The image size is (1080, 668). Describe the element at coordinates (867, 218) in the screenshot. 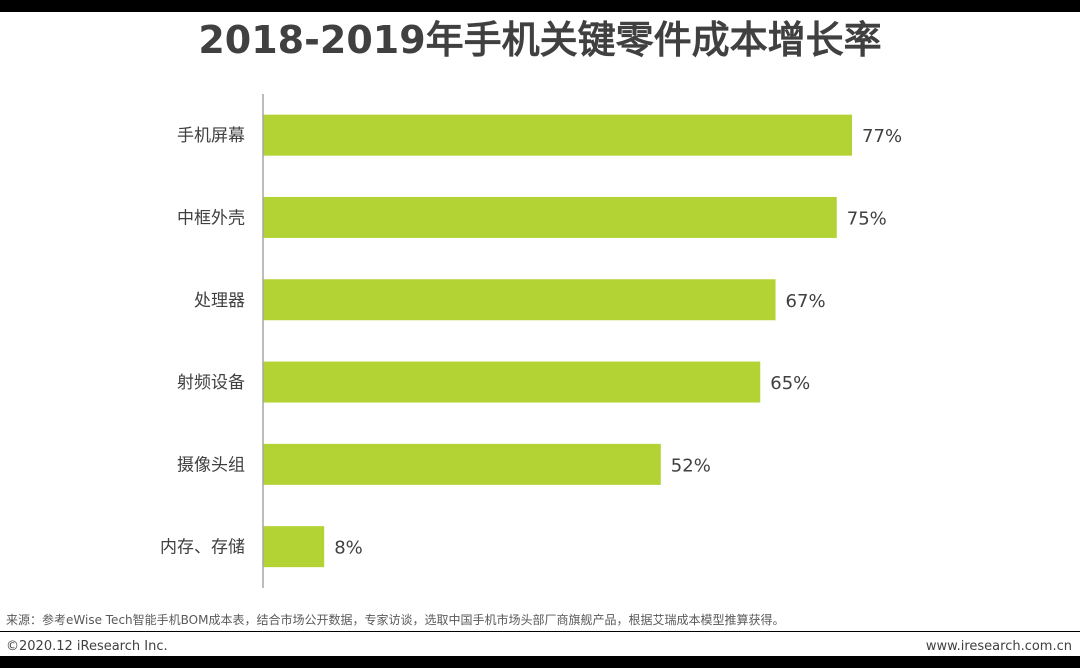

I see `data-label: 75%` at that location.